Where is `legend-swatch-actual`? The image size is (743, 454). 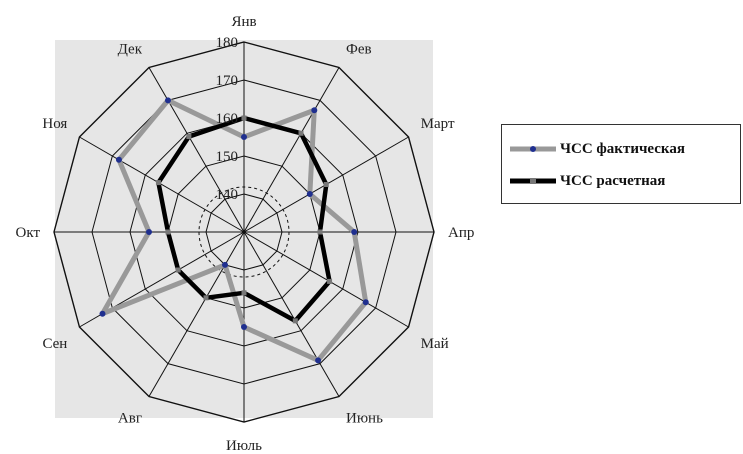
legend-swatch-actual is located at coordinates (533, 149).